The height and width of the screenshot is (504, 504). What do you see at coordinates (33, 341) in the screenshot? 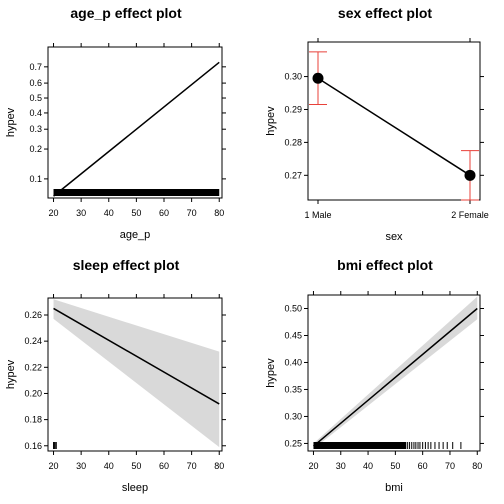
I see `y-tick-label: 0.24` at bounding box center [33, 341].